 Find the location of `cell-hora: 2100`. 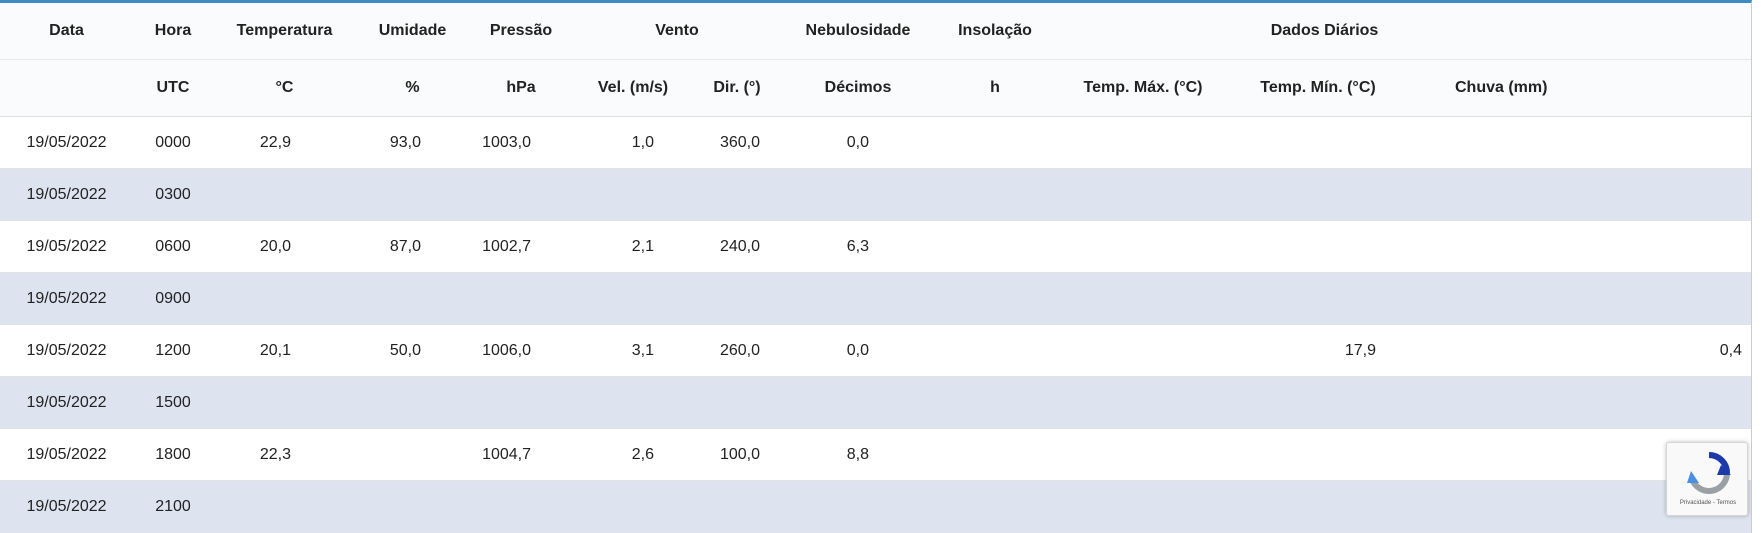

cell-hora: 2100 is located at coordinates (173, 506).